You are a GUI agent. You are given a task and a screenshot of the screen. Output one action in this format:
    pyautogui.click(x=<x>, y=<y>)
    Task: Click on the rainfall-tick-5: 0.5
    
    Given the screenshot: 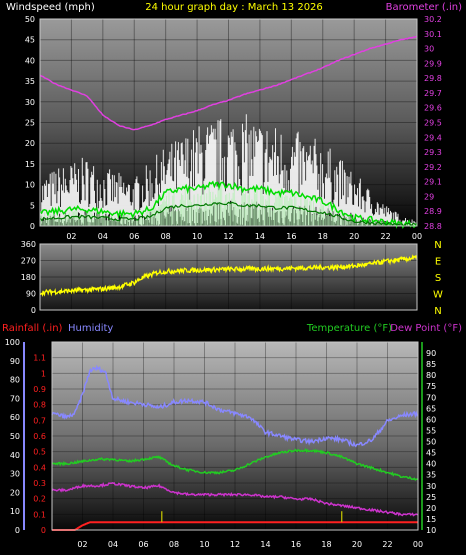 What is the action you would take?
    pyautogui.click(x=39, y=452)
    